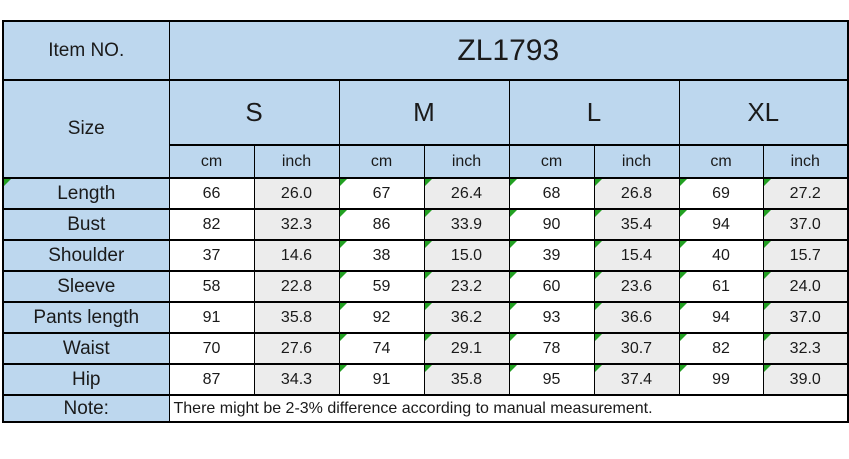 The width and height of the screenshot is (849, 459). I want to click on item-no-row: Item NO. ZL1793, so click(425, 50).